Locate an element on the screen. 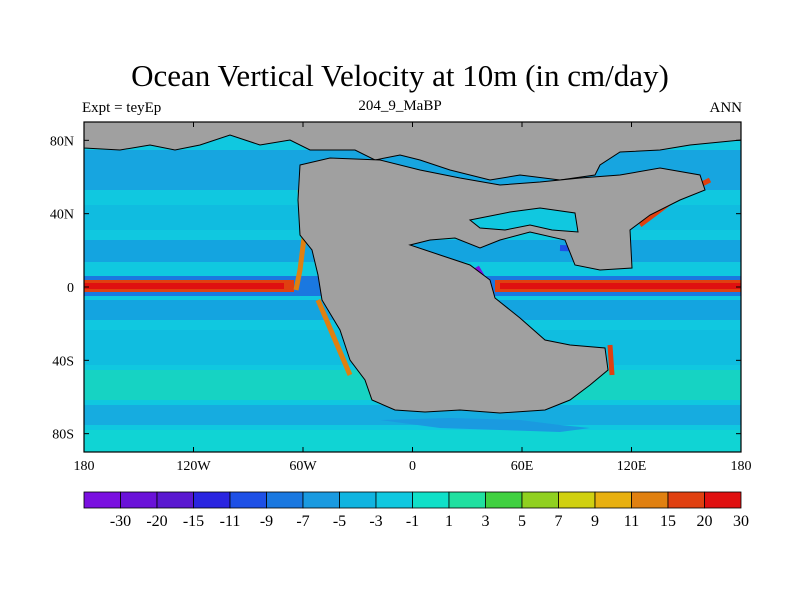 This screenshot has width=800, height=600. y-tick-label: 80N is located at coordinates (62, 141).